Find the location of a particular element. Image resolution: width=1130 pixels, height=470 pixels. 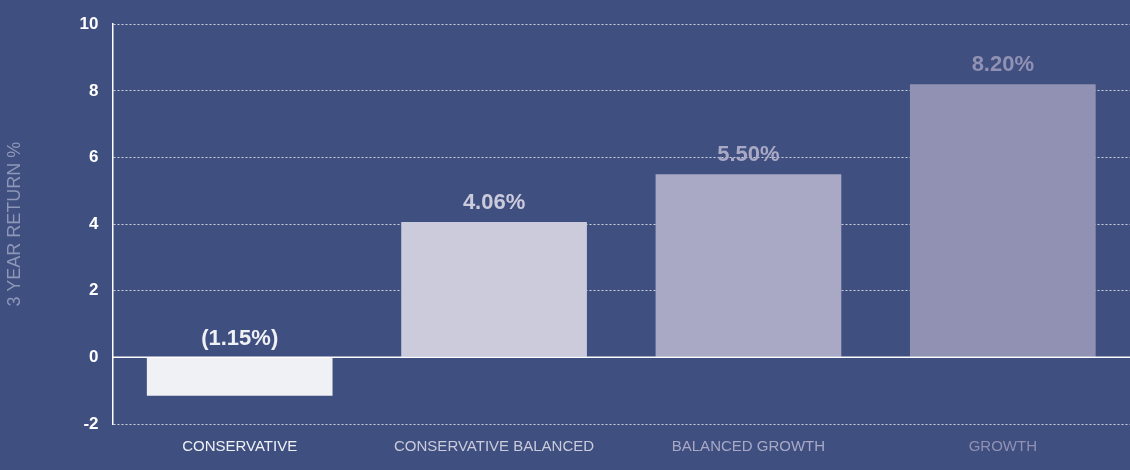

data-label: 4.06% is located at coordinates (494, 202).